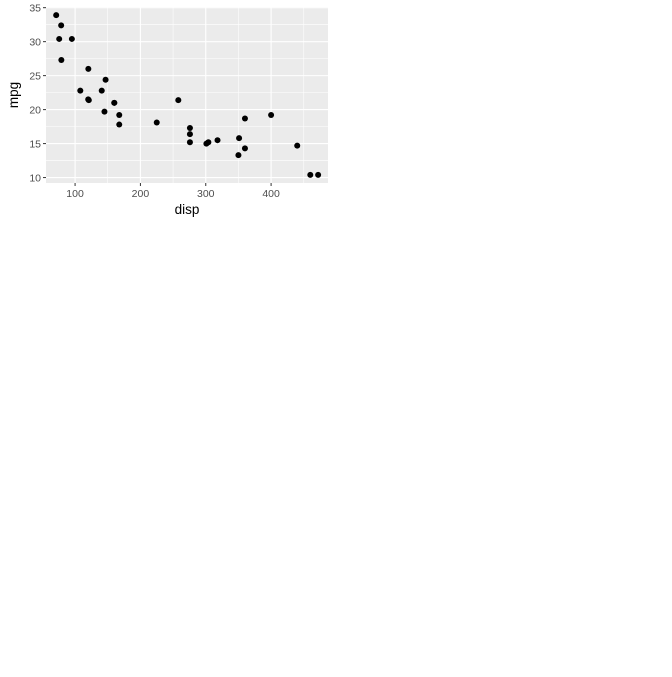 This screenshot has width=672, height=677. What do you see at coordinates (206, 194) in the screenshot?
I see `x-tick-label: 300` at bounding box center [206, 194].